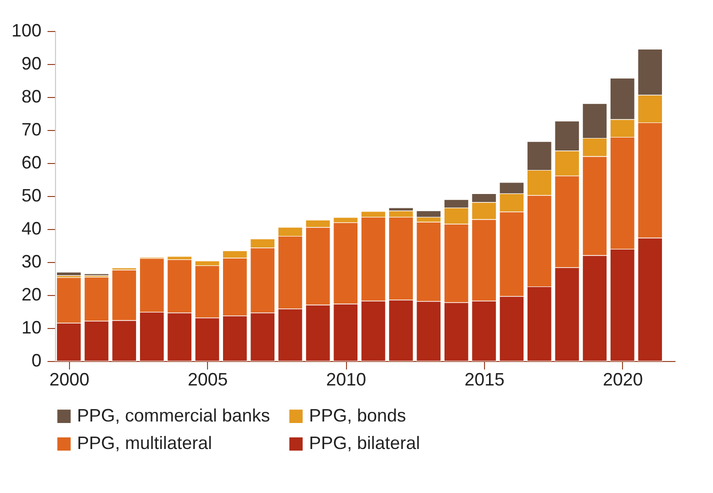 Image resolution: width=713 pixels, height=493 pixels. What do you see at coordinates (36, 360) in the screenshot?
I see `y-tick-label: 0` at bounding box center [36, 360].